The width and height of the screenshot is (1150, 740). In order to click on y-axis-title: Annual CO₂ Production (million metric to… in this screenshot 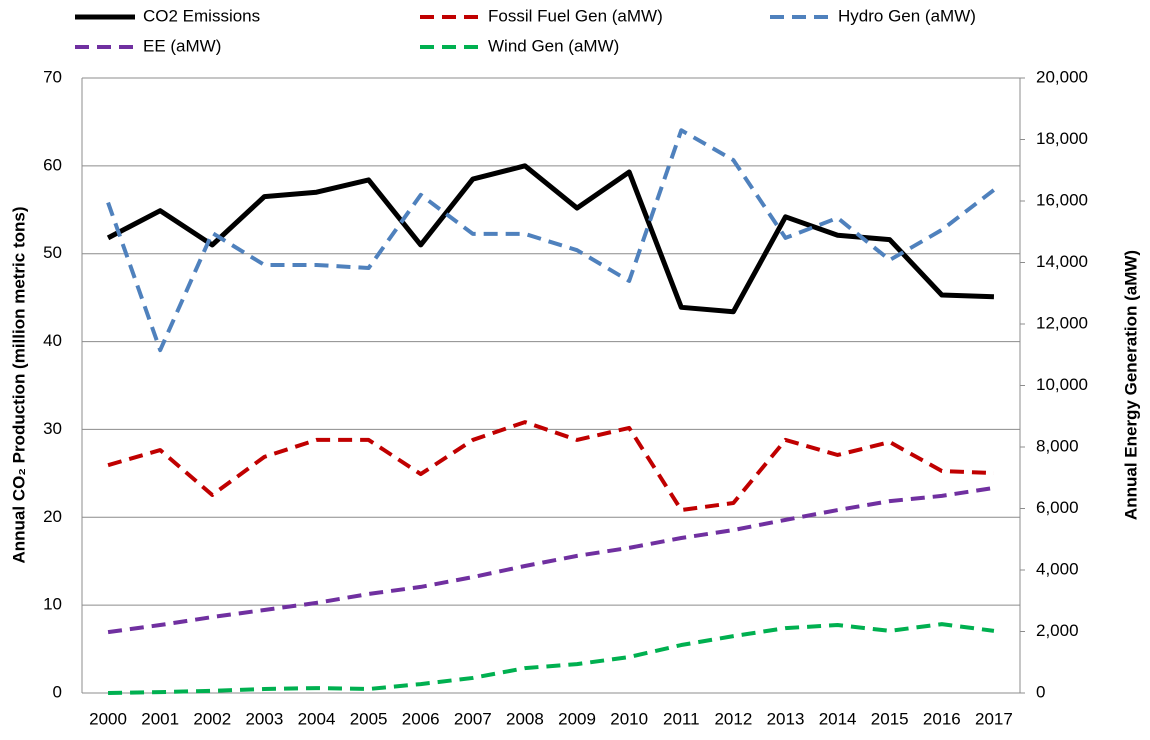, I will do `click(18, 385)`.